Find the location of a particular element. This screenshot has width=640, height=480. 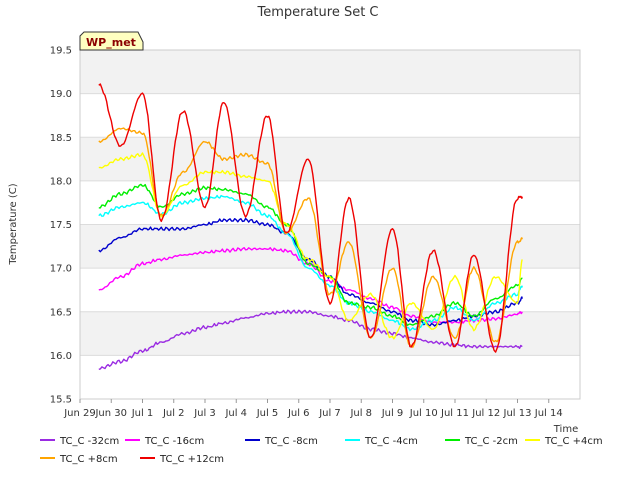

site-badge: WP_met is located at coordinates (111, 41).